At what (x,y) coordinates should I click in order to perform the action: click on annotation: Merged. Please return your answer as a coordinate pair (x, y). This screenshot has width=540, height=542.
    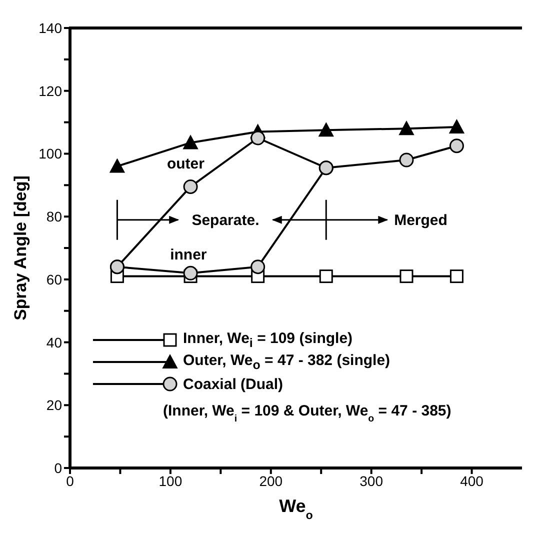
    Looking at the image, I should click on (421, 221).